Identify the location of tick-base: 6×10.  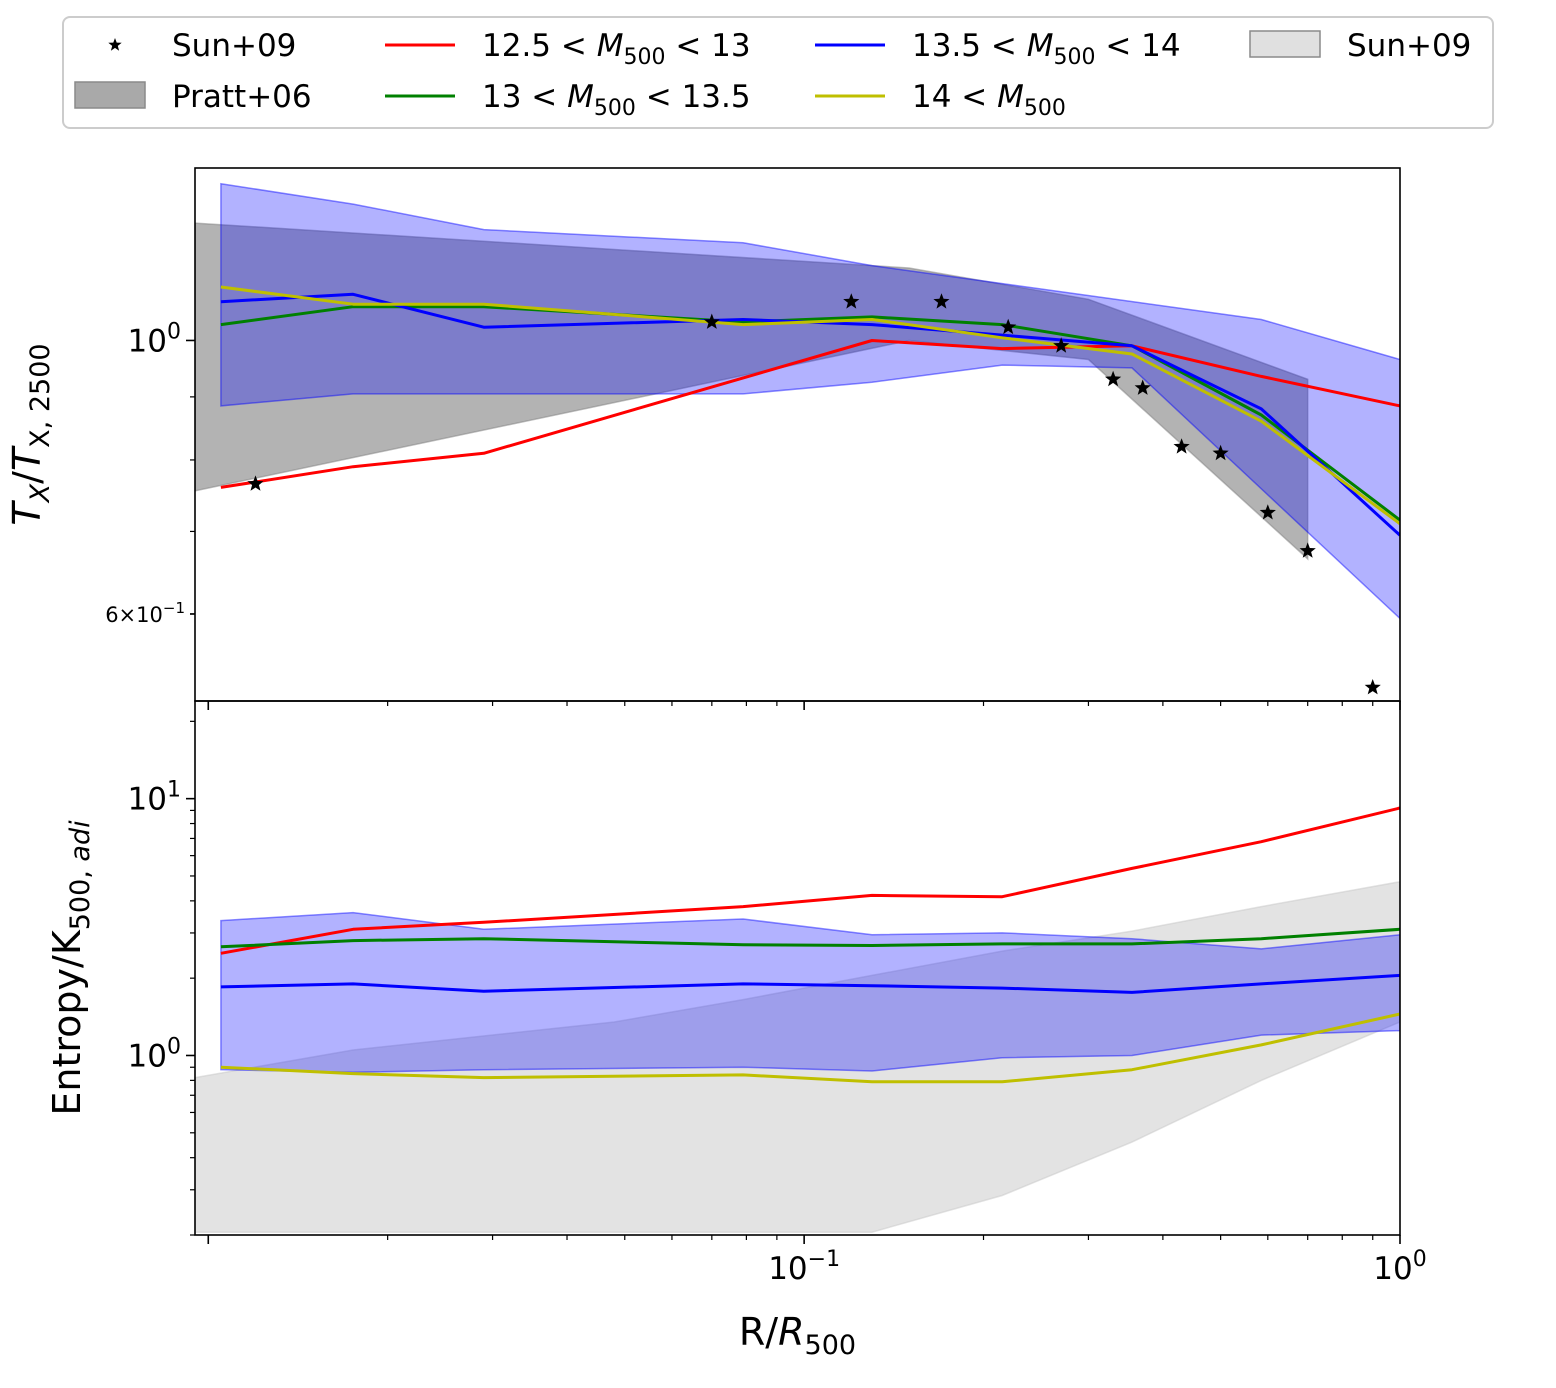
(134, 615).